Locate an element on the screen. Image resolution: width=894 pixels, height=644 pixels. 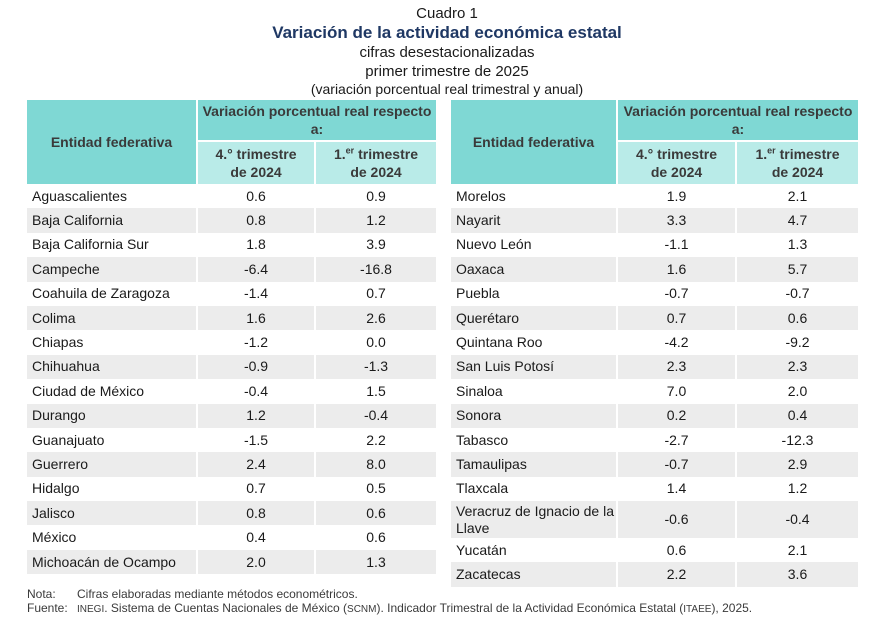
entity-name: Tlaxcala is located at coordinates (534, 489).